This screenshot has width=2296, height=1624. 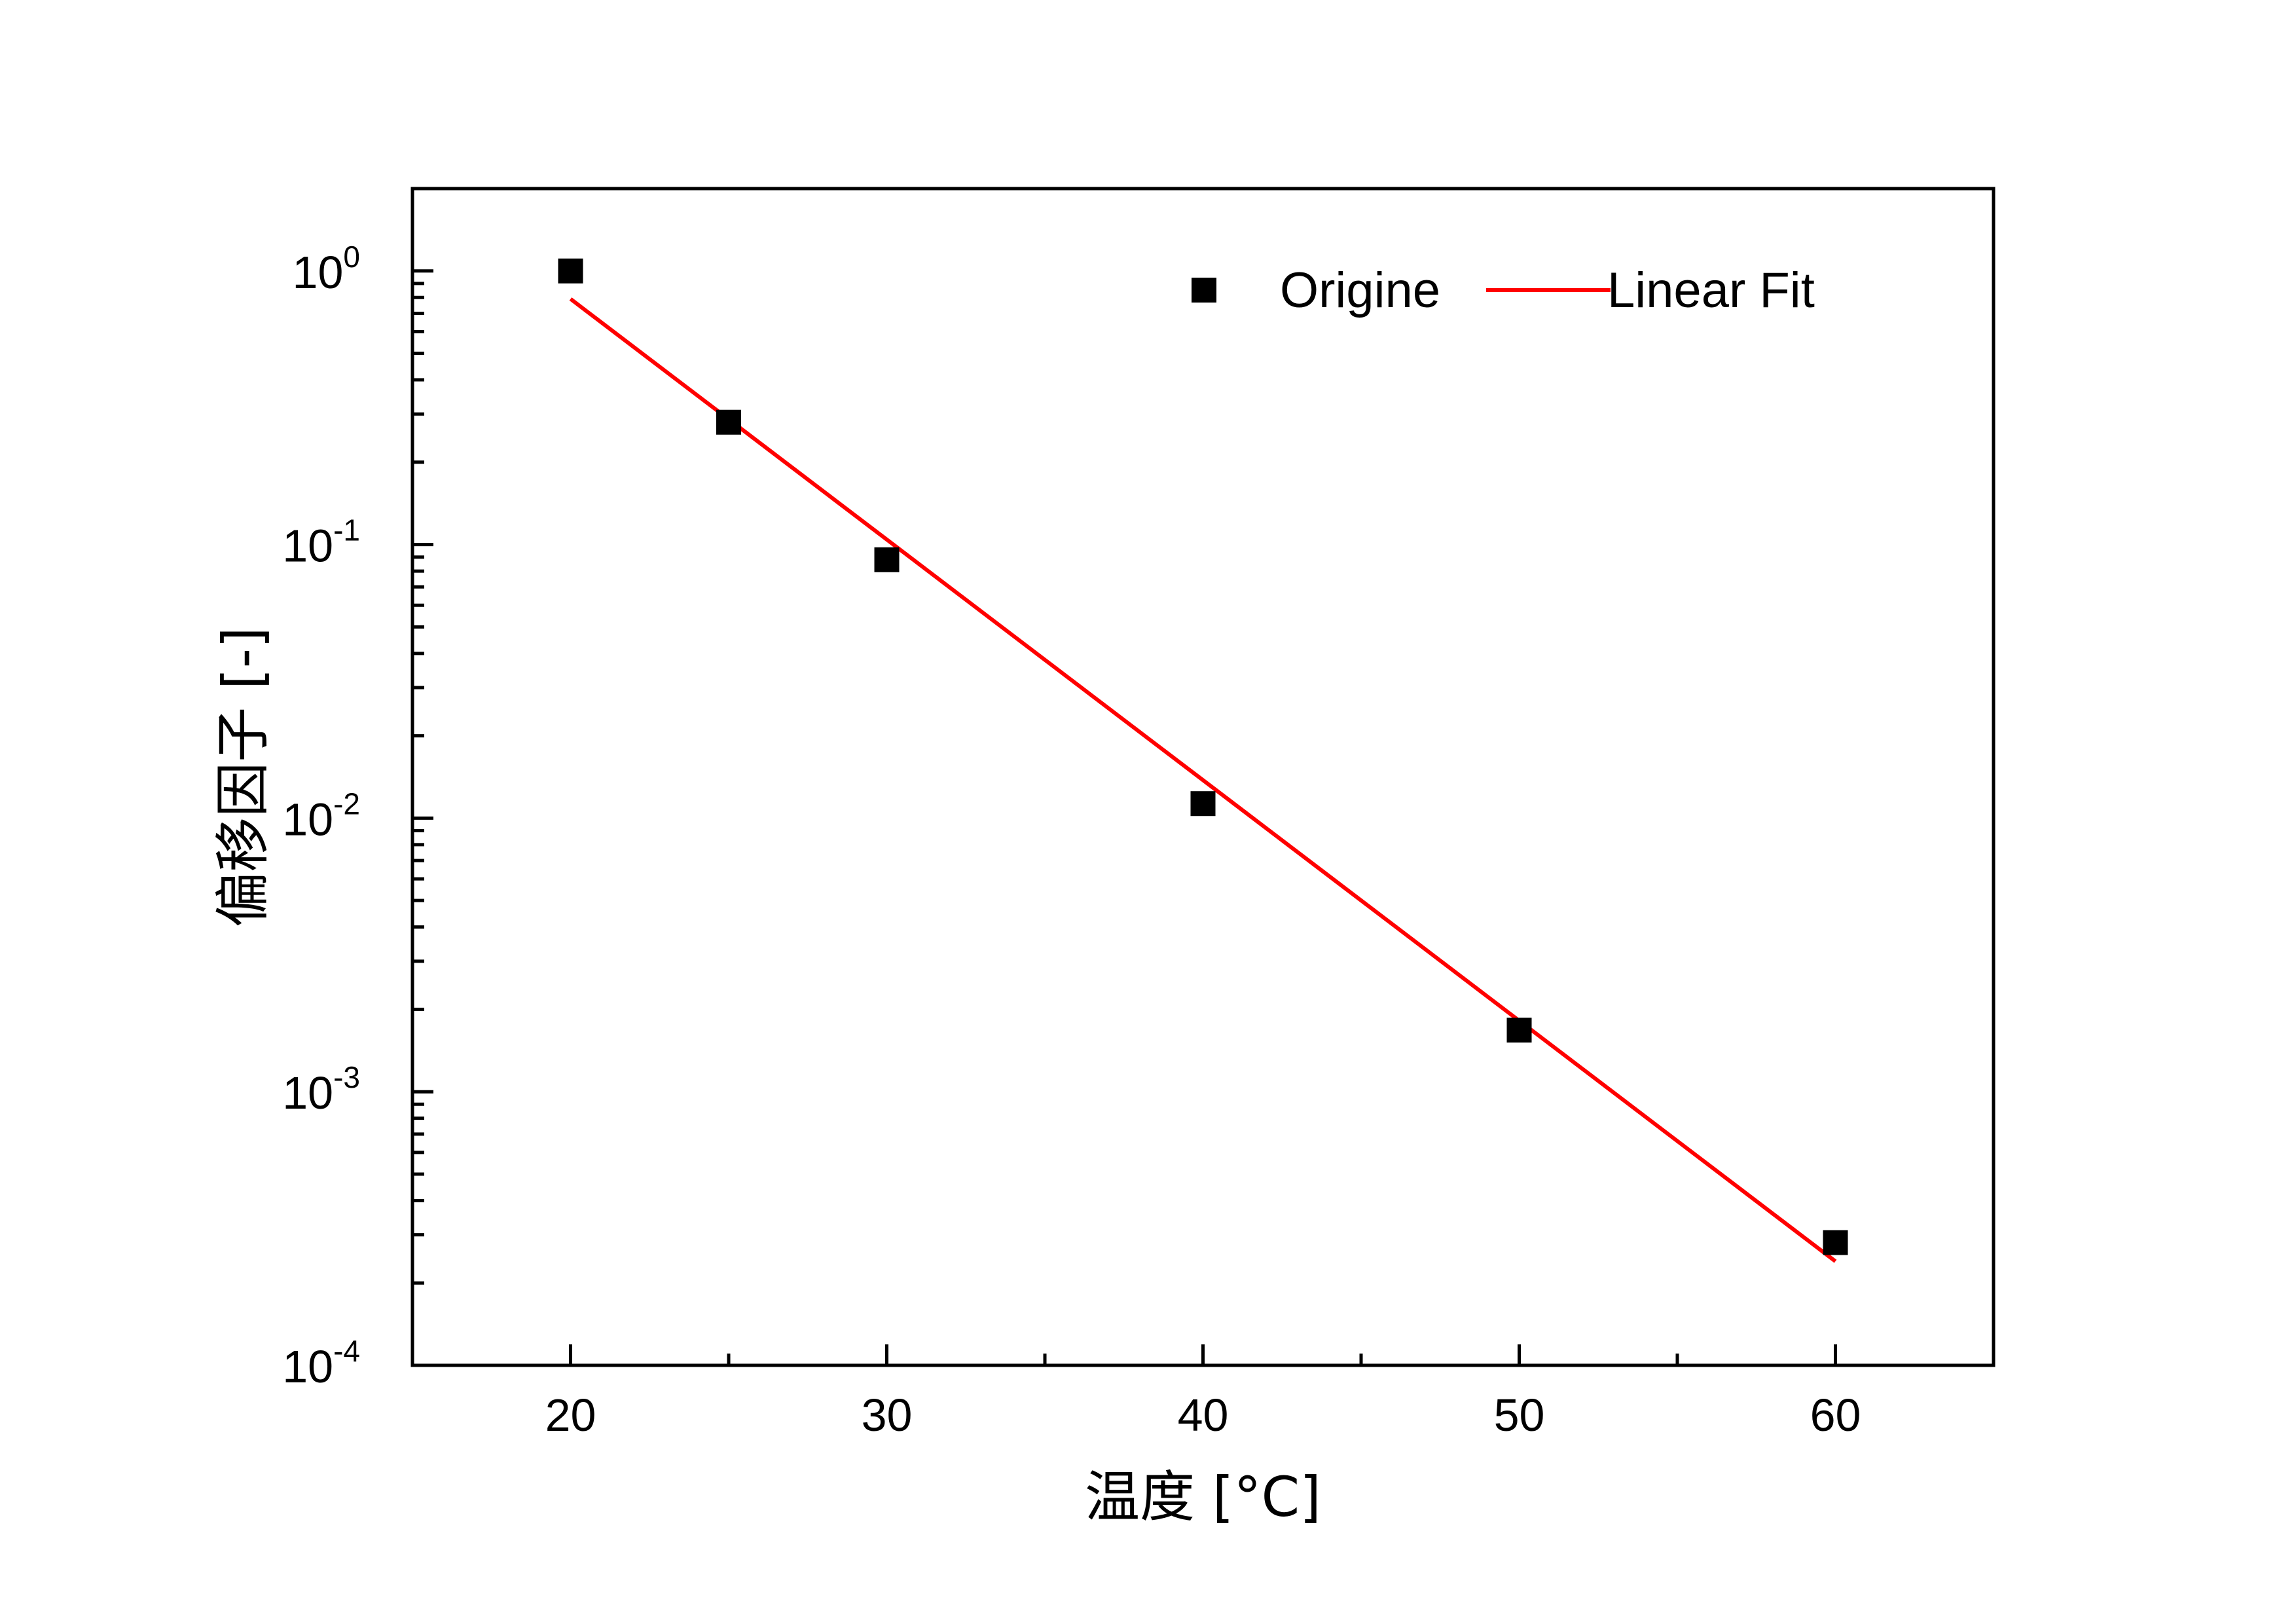 What do you see at coordinates (321, 1363) in the screenshot?
I see `y-tick-label: 10⁻⁴` at bounding box center [321, 1363].